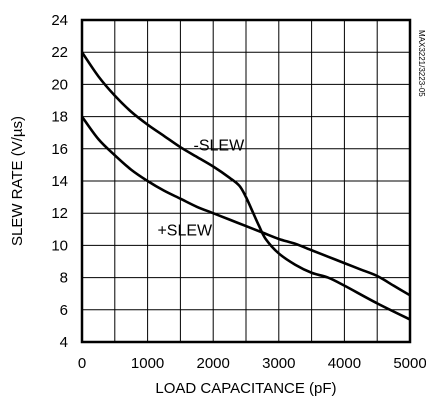 The height and width of the screenshot is (400, 426). Describe the element at coordinates (185, 231) in the screenshot. I see `curve-annotation: +SLEW` at that location.